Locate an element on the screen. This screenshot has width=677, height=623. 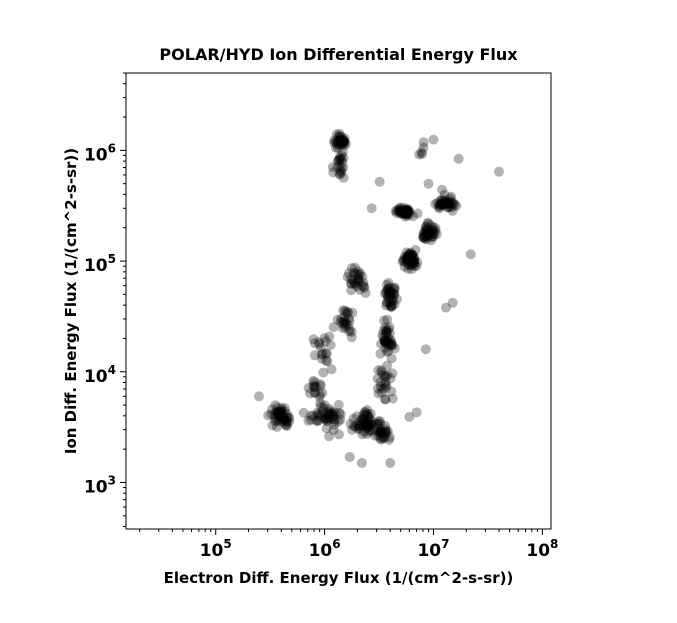
y-tick-label-exponent: 5 is located at coordinates (112, 259).